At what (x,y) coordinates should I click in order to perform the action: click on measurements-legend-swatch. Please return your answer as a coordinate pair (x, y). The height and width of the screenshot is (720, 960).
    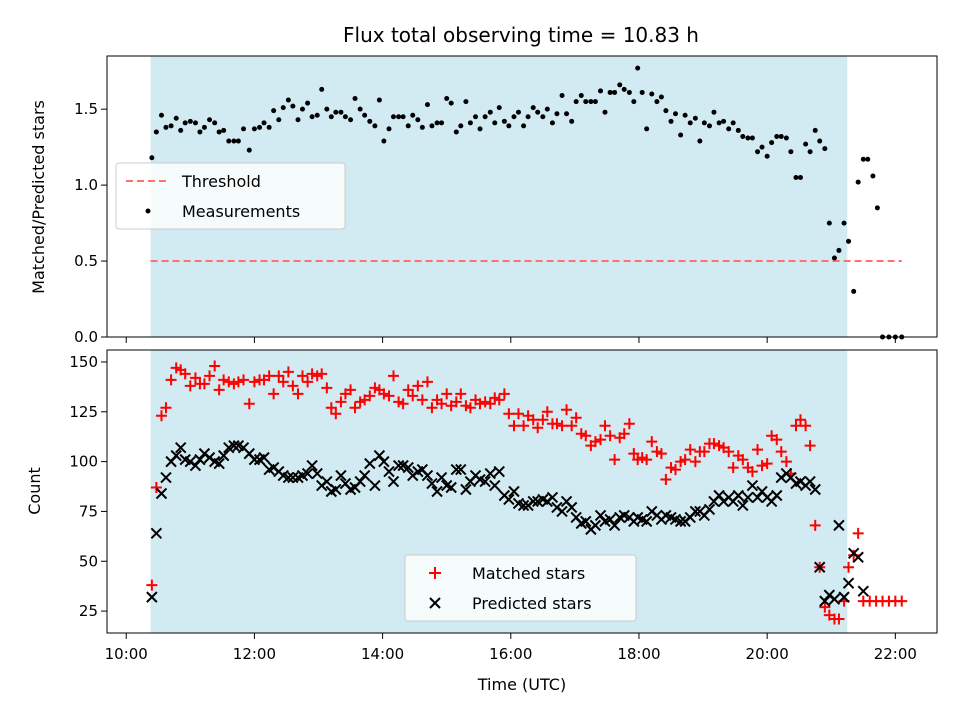
    Looking at the image, I should click on (148, 211).